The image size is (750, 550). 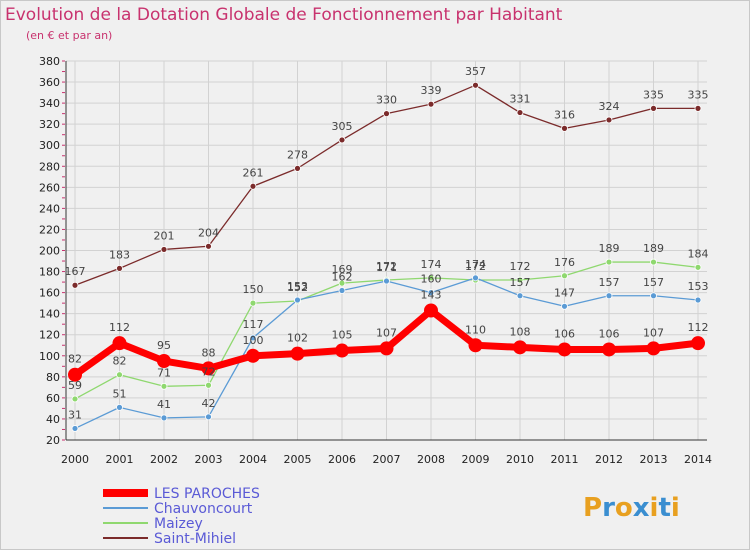 I want to click on data-label-chauvoncourt-2005: 153, so click(x=297, y=286).